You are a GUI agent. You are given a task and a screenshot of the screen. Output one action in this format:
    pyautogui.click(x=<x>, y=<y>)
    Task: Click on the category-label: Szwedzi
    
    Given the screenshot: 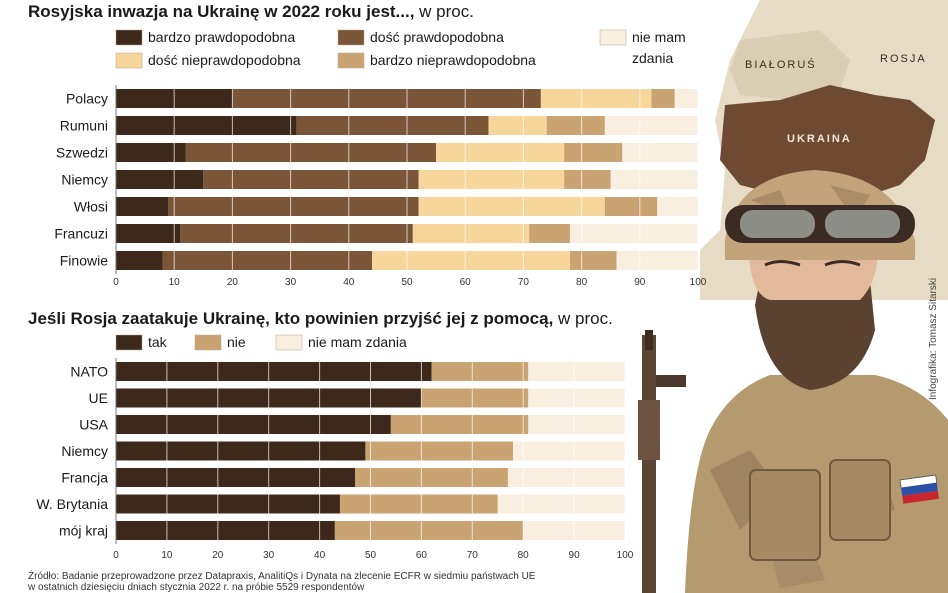 What is the action you would take?
    pyautogui.click(x=82, y=153)
    